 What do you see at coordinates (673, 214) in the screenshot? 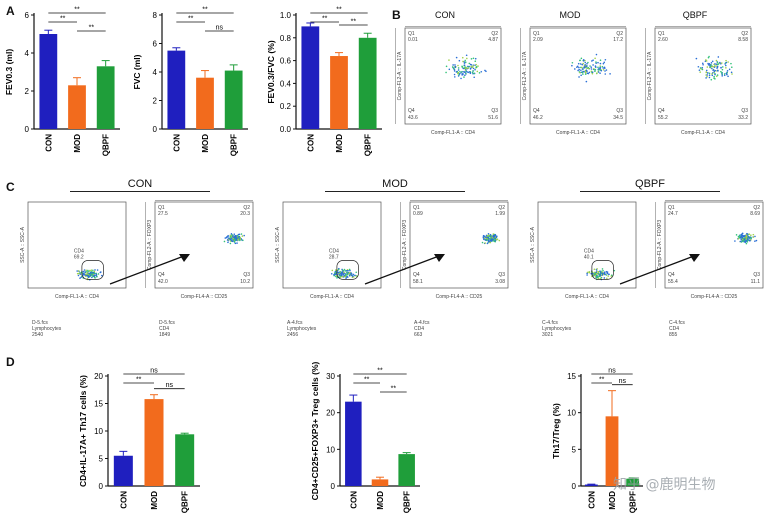
I see `q1-value: 24.7` at bounding box center [673, 214].